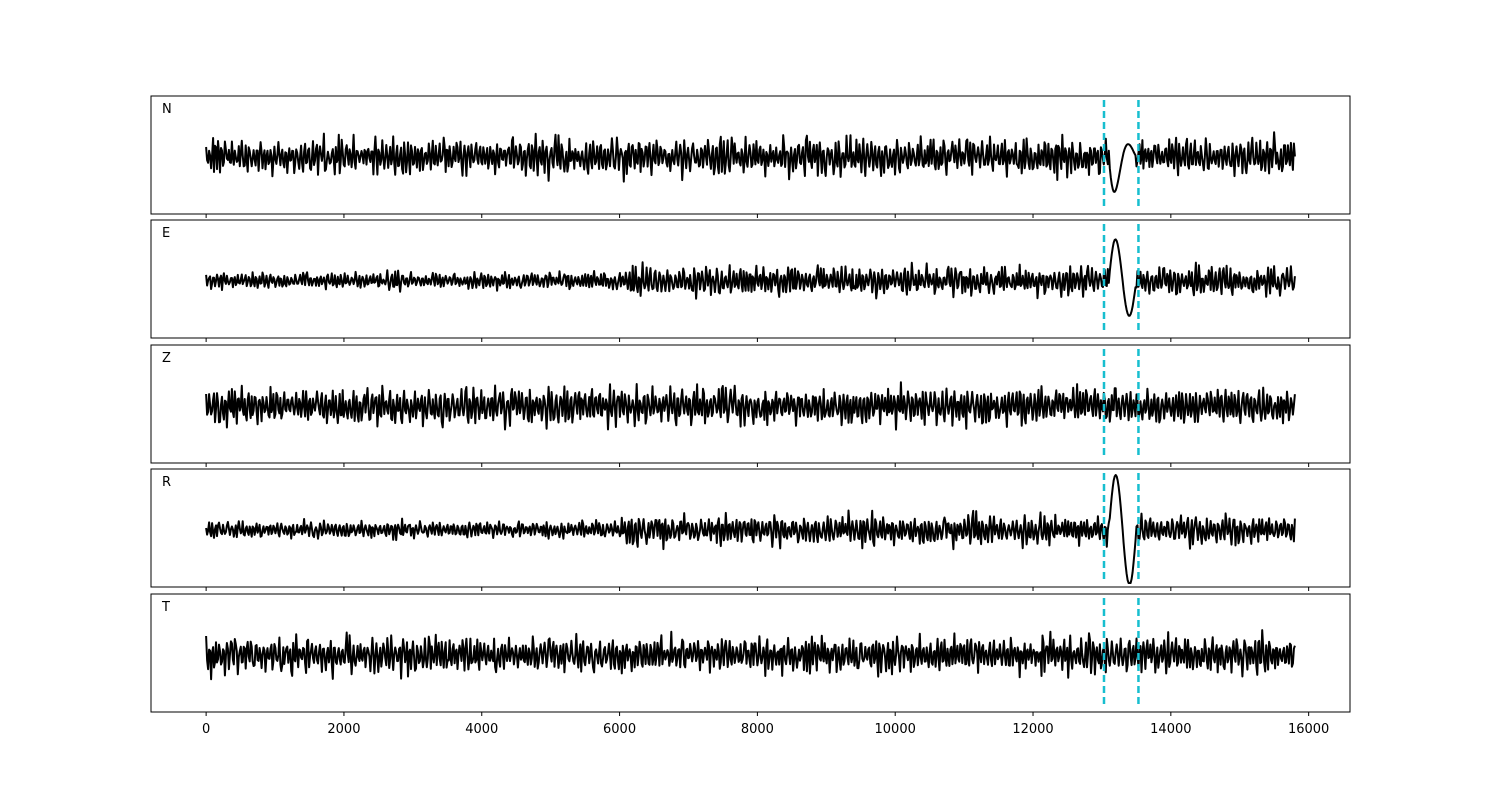 The image size is (1500, 800). I want to click on panel-e: E, so click(750, 280).